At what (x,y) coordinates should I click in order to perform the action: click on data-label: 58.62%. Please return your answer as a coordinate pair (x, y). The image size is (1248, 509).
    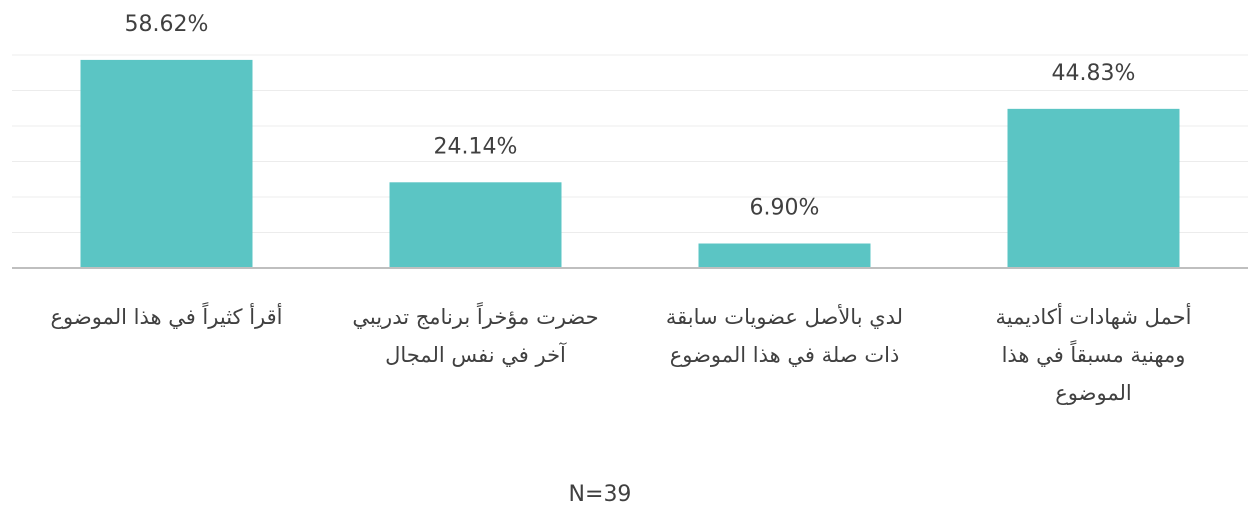
    Looking at the image, I should click on (167, 24).